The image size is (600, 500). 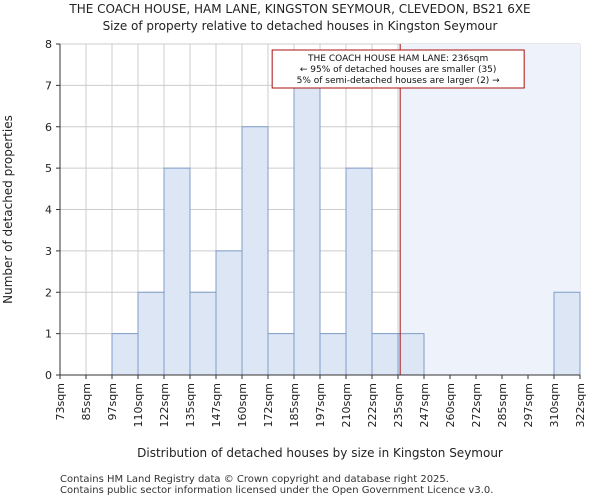 I want to click on x-tick-label: 285sqm, so click(x=502, y=405).